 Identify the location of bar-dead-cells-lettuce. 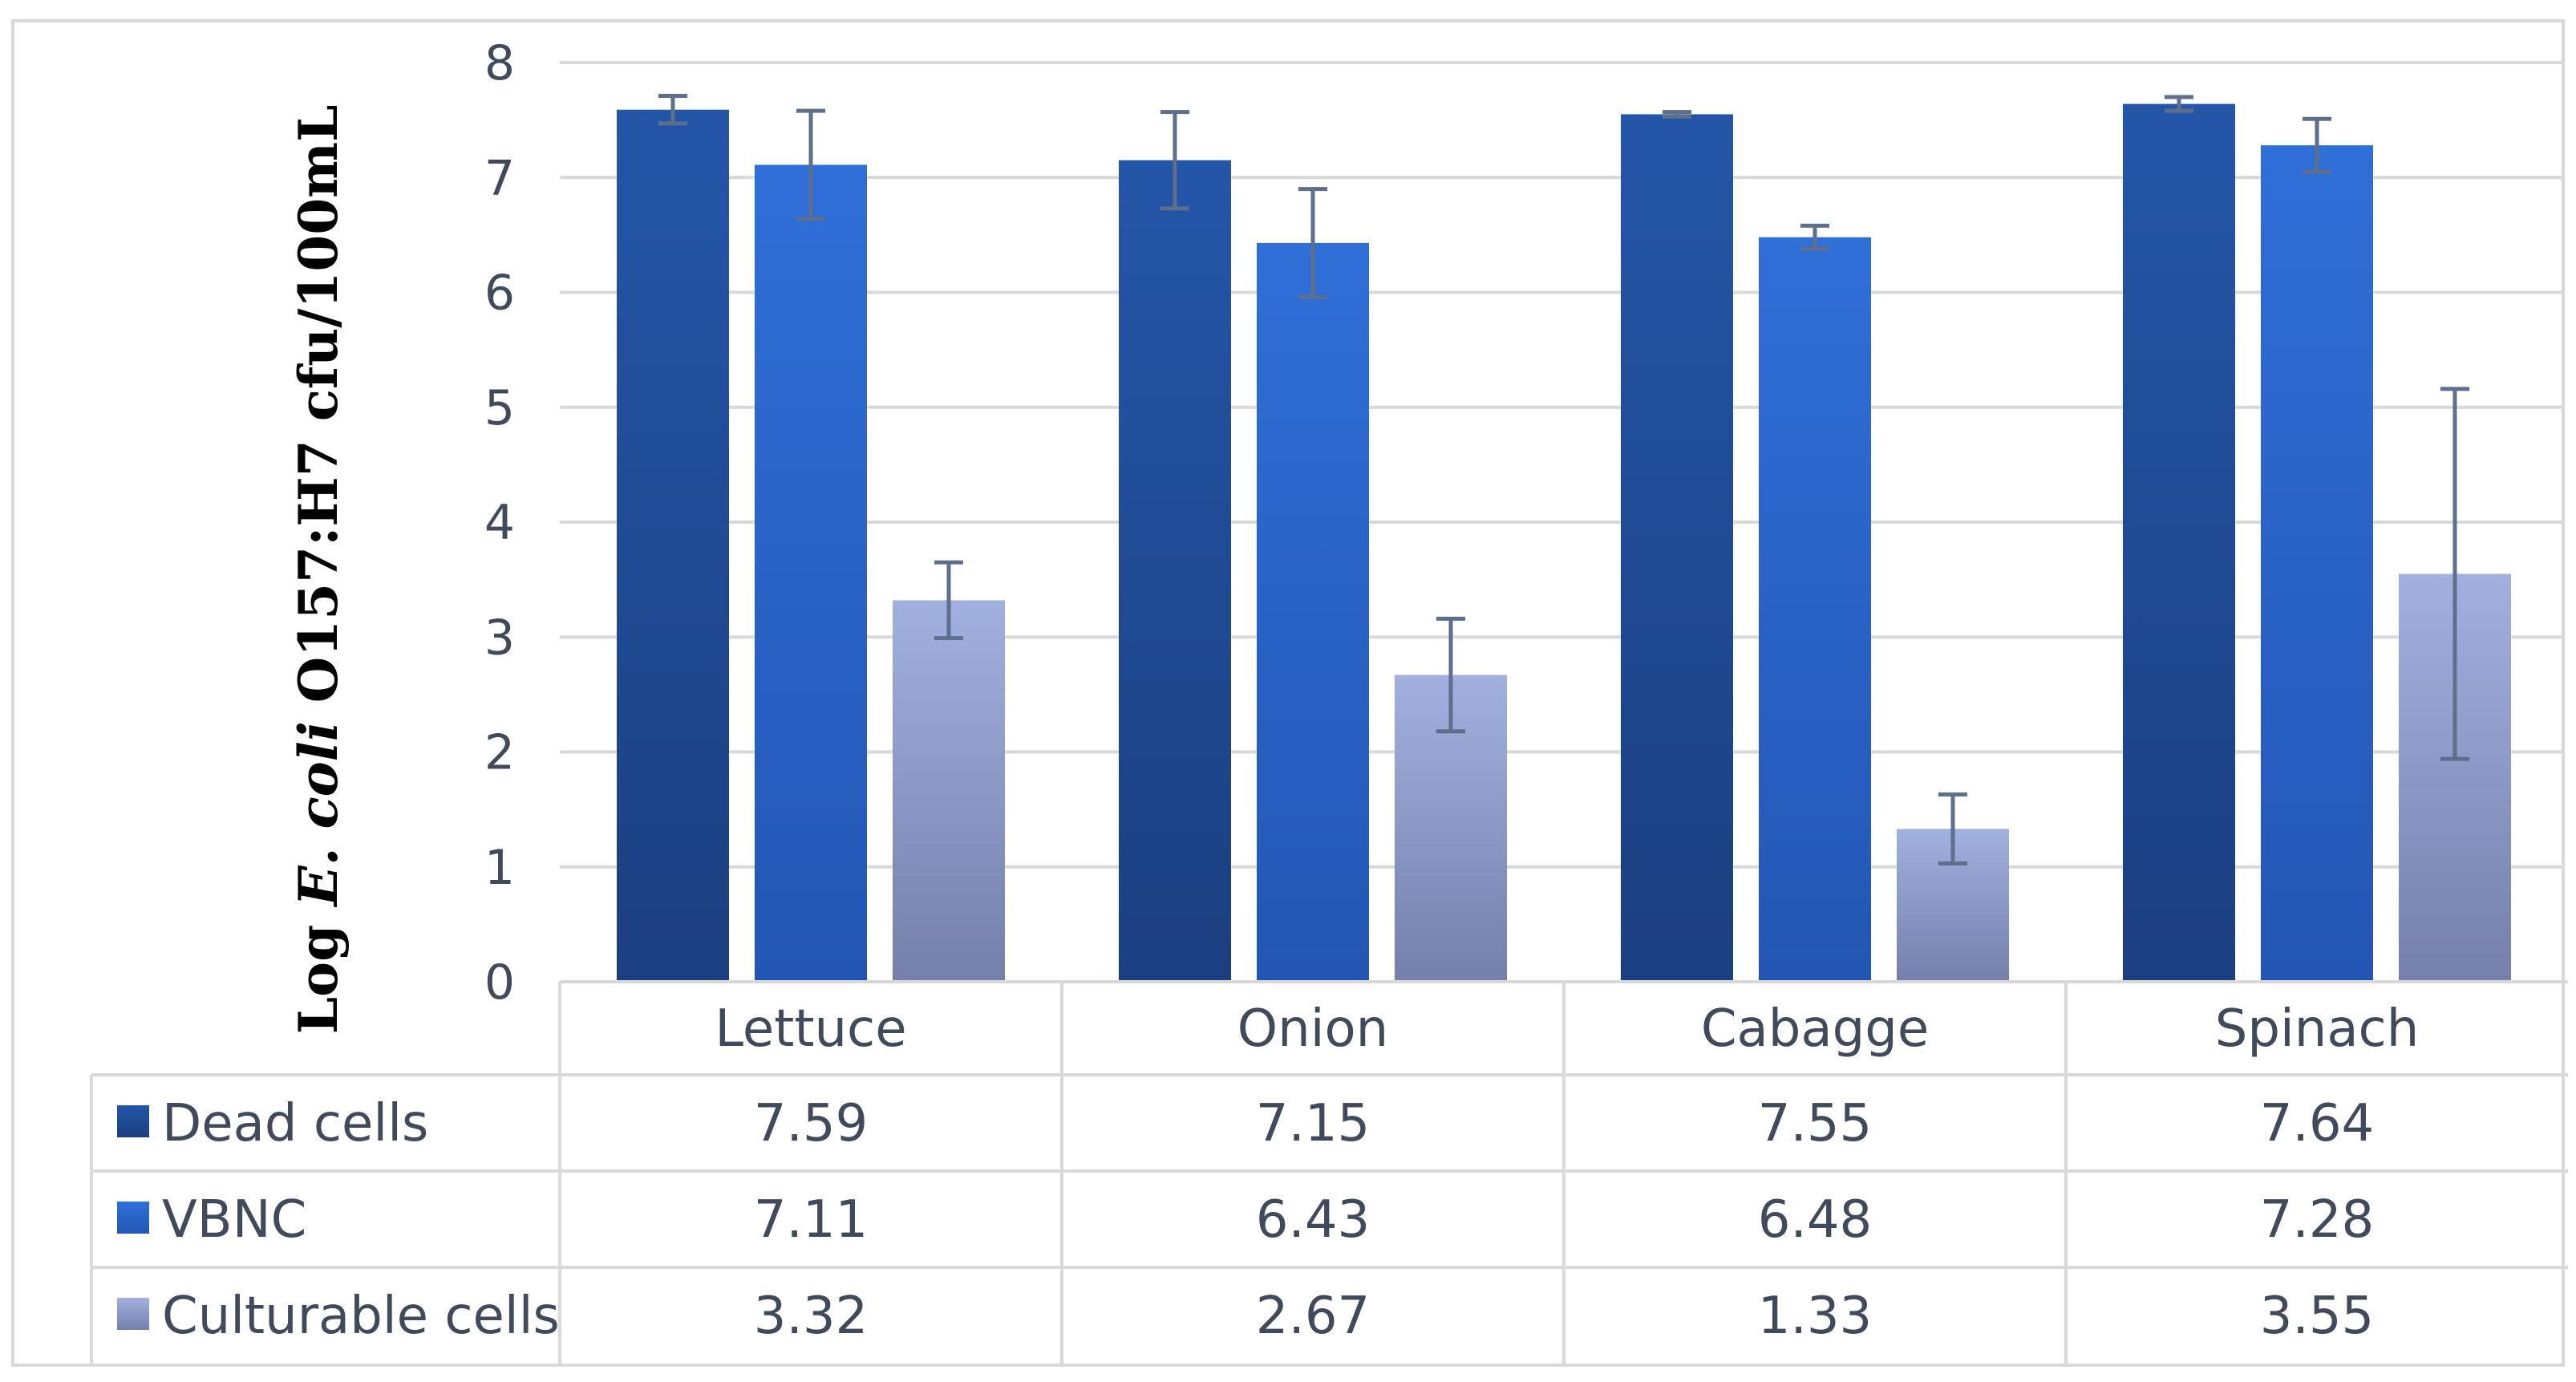
(673, 545).